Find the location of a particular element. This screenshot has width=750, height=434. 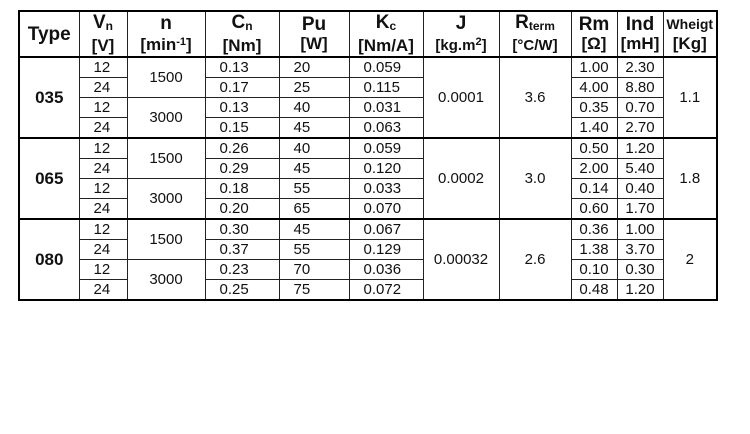

pu-cell: 70 is located at coordinates (314, 269).